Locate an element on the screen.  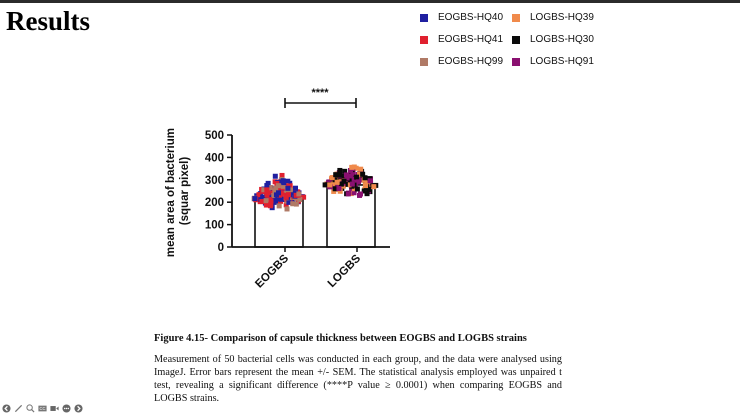
legend-label: EOGBS-HQ40 is located at coordinates (471, 17).